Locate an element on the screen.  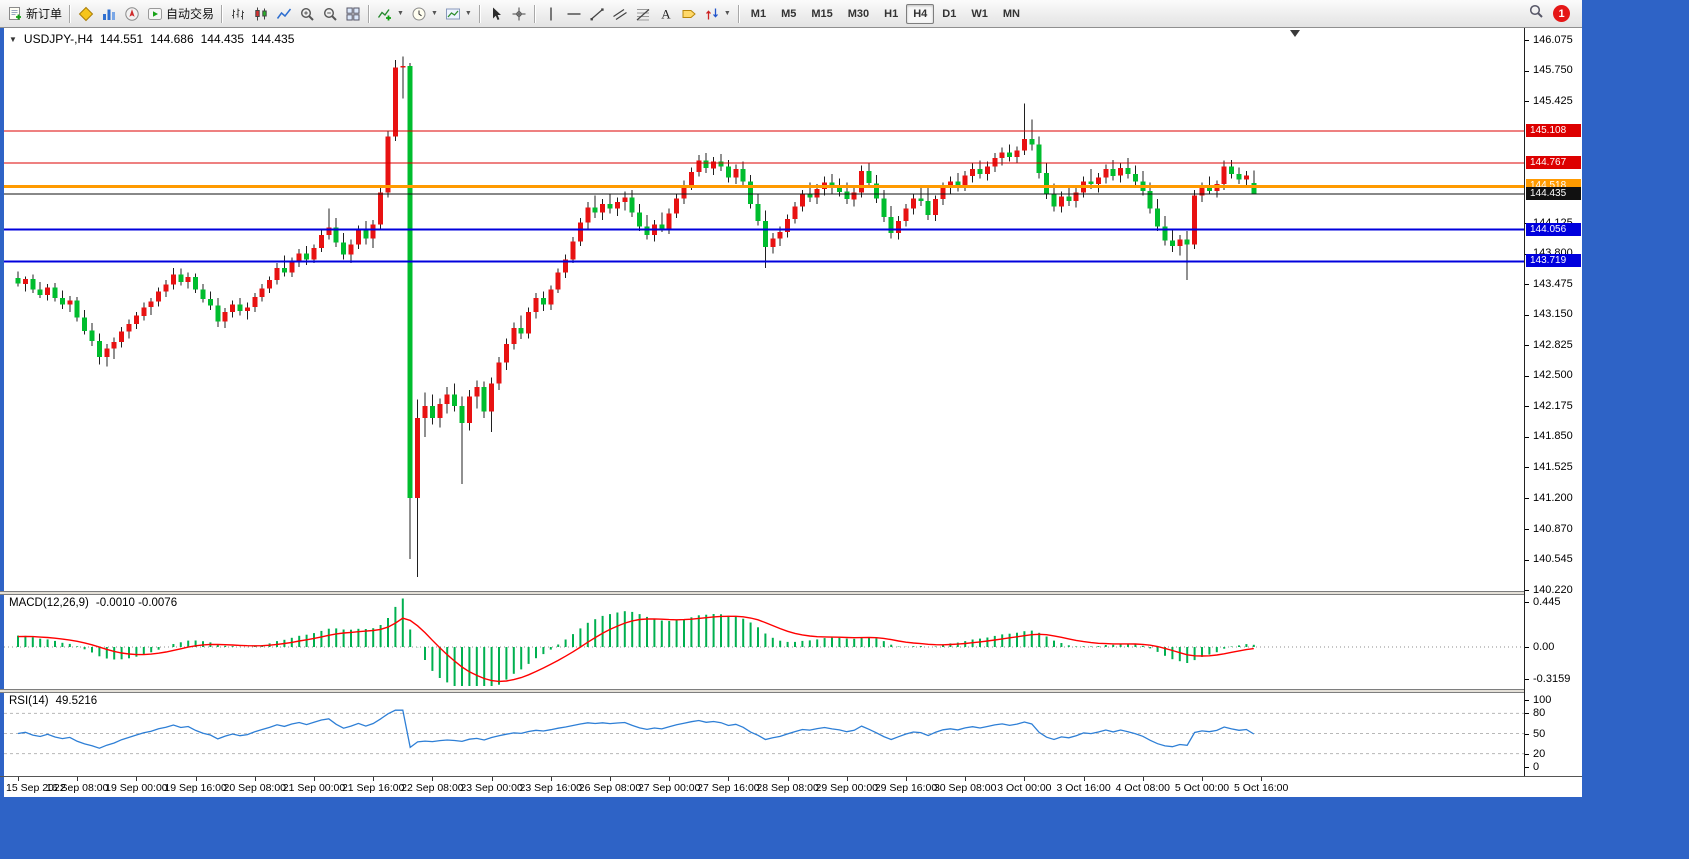
rsi-tick-mark is located at coordinates (1527, 714).